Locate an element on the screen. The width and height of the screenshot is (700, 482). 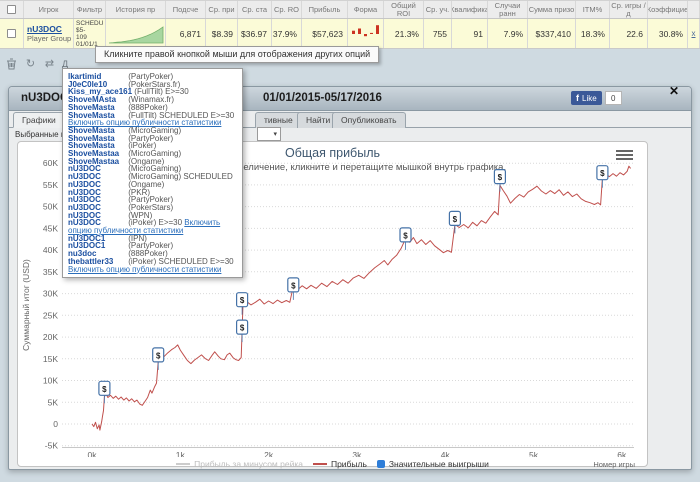
legend-item-disabled: Прибыль за минусом рейка is located at coordinates (239, 464).